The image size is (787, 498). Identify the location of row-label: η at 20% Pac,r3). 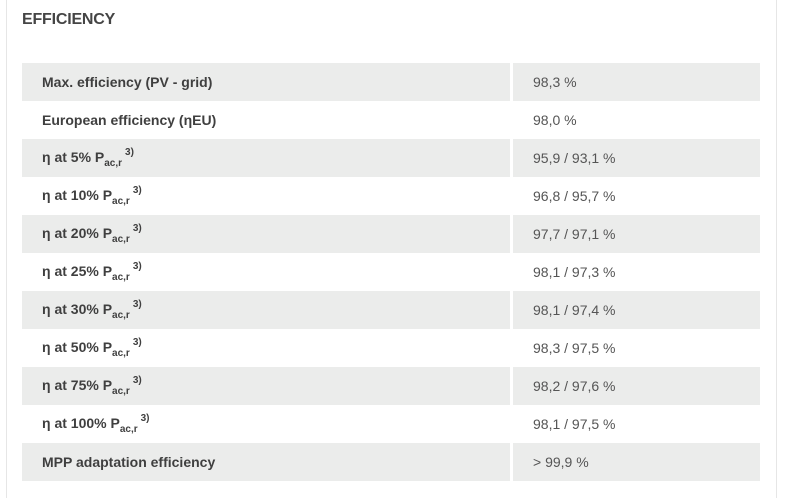
(267, 234).